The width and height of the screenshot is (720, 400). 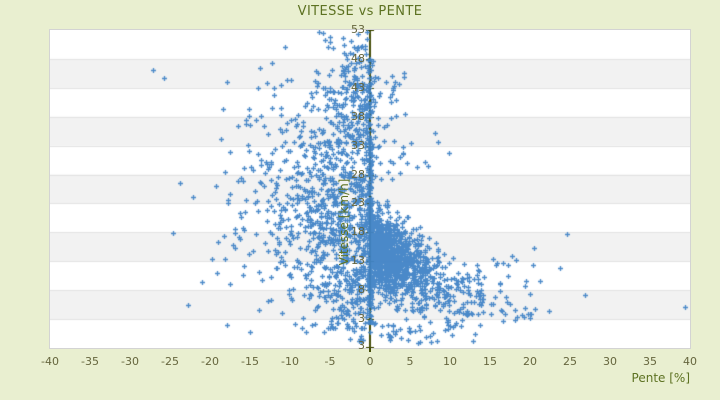 I want to click on x-tick-label: -30, so click(x=130, y=361).